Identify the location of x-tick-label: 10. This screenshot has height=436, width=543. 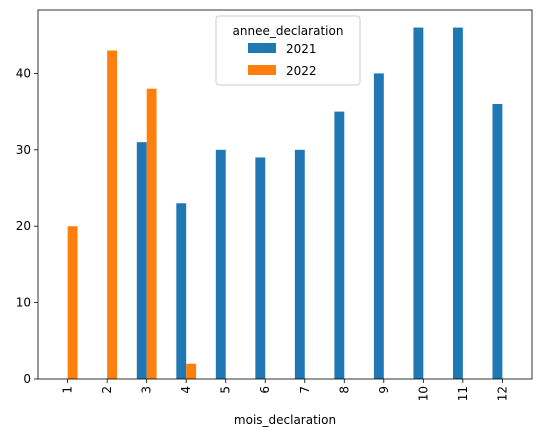
(423, 393).